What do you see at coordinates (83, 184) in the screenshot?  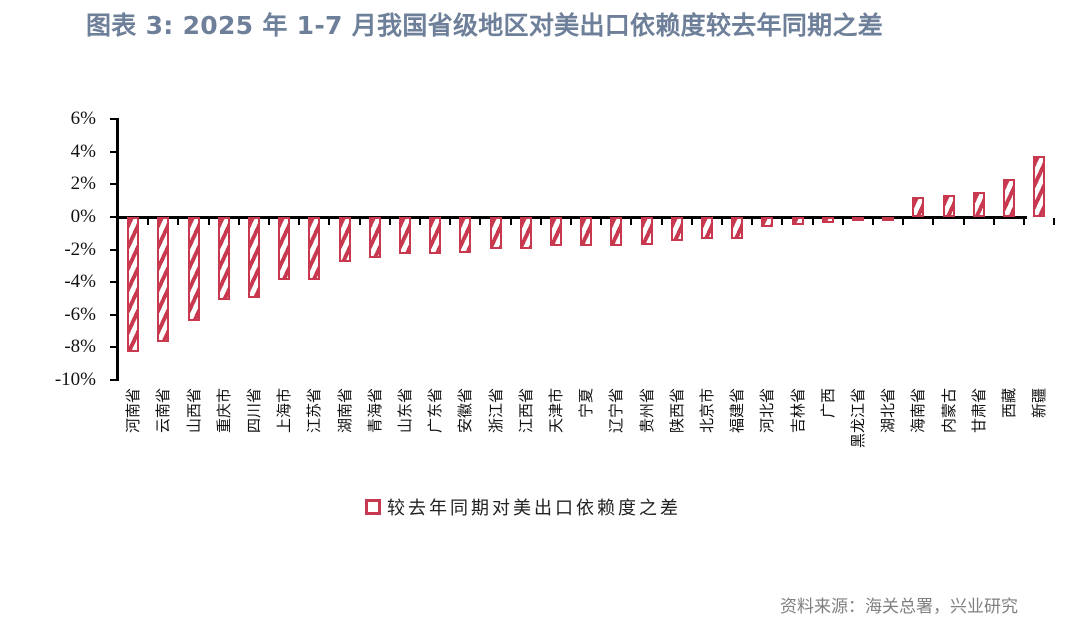 I see `y-tick-label: 2%` at bounding box center [83, 184].